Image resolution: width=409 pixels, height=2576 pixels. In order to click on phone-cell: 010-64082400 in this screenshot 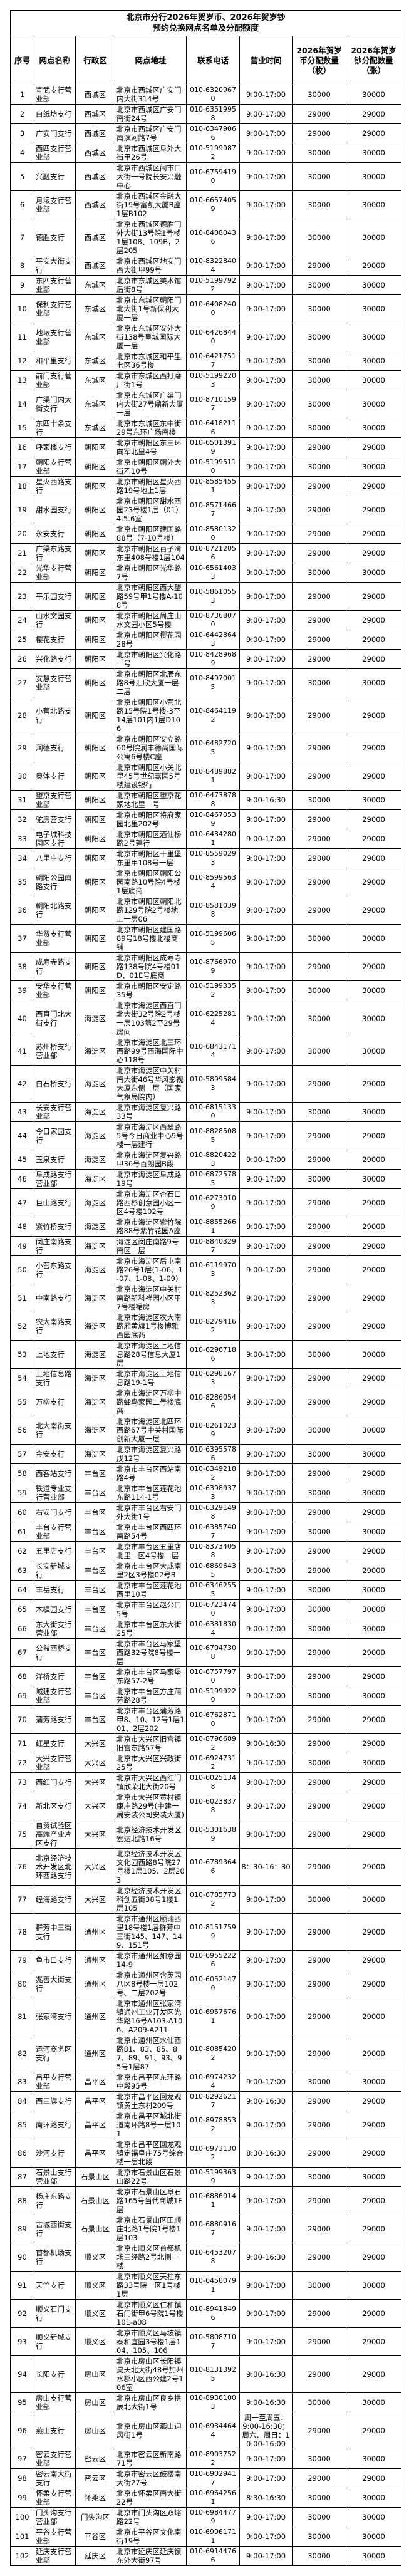, I will do `click(213, 308)`.